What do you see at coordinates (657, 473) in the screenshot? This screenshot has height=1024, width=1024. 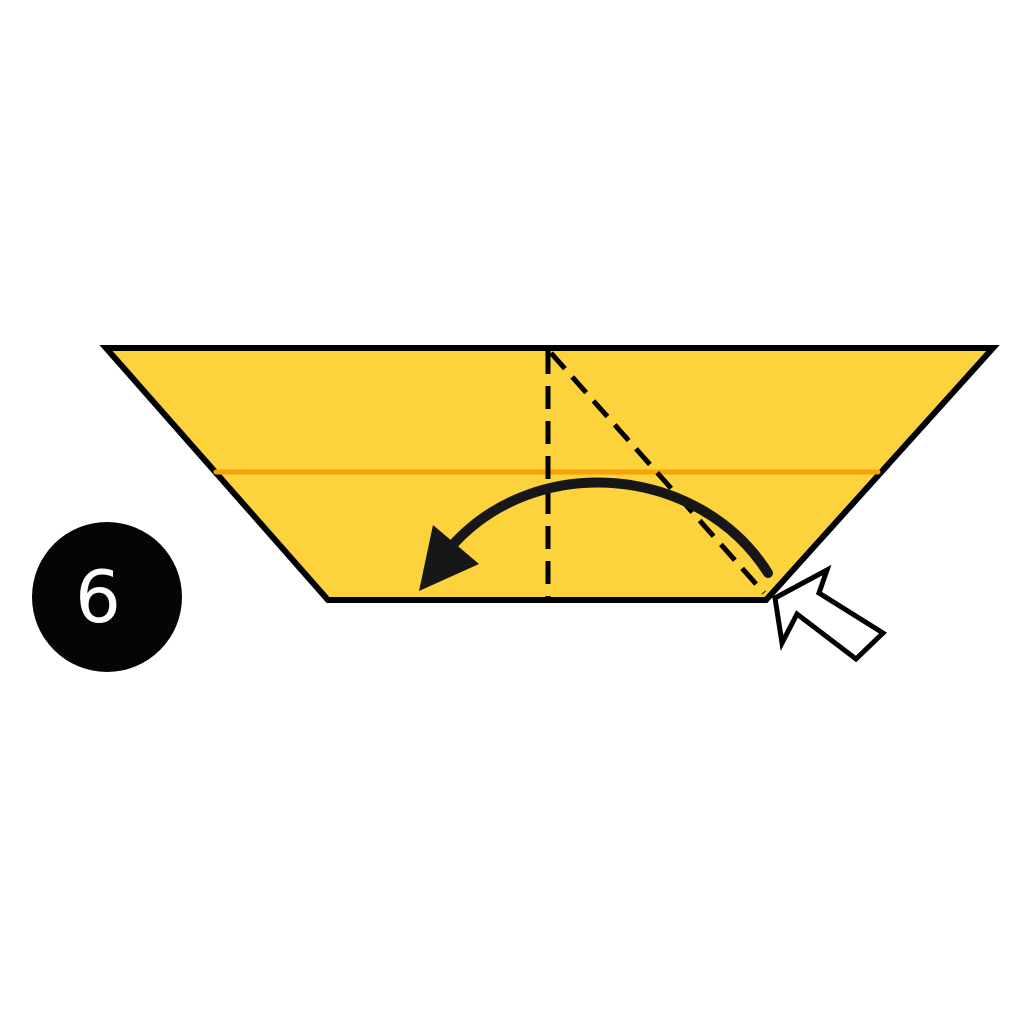 I see `diagonal-valley-fold-line` at bounding box center [657, 473].